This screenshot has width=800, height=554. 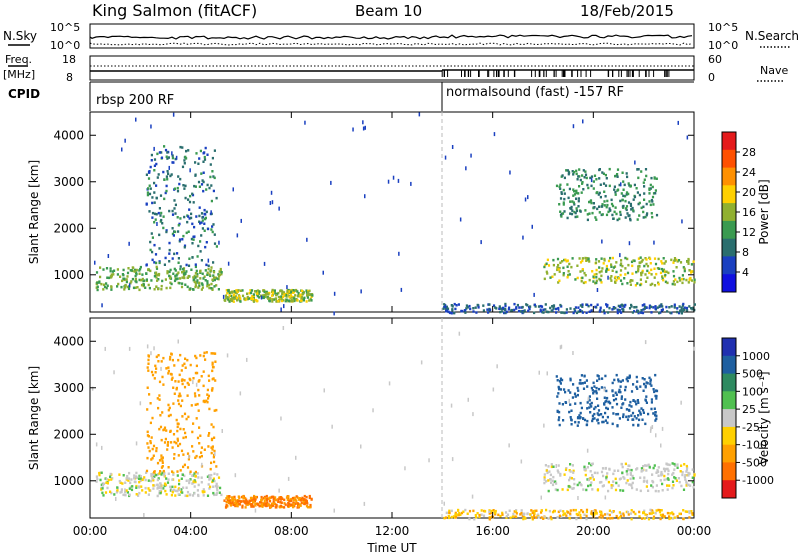 What do you see at coordinates (391, 44) in the screenshot?
I see `nsearch-trace` at bounding box center [391, 44].